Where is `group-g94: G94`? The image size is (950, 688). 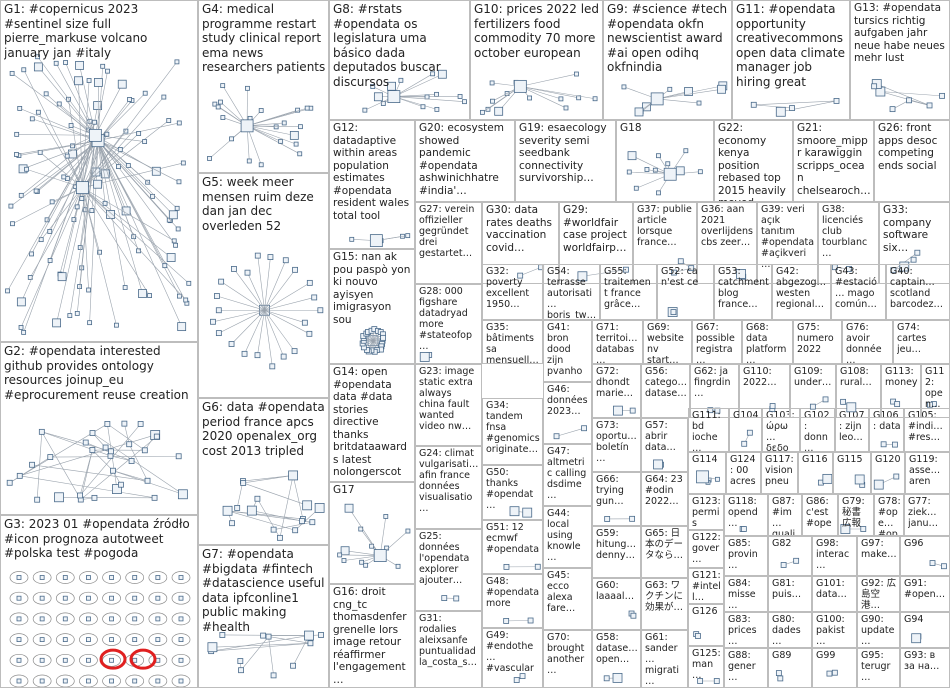 group-g94: G94 is located at coordinates (925, 630).